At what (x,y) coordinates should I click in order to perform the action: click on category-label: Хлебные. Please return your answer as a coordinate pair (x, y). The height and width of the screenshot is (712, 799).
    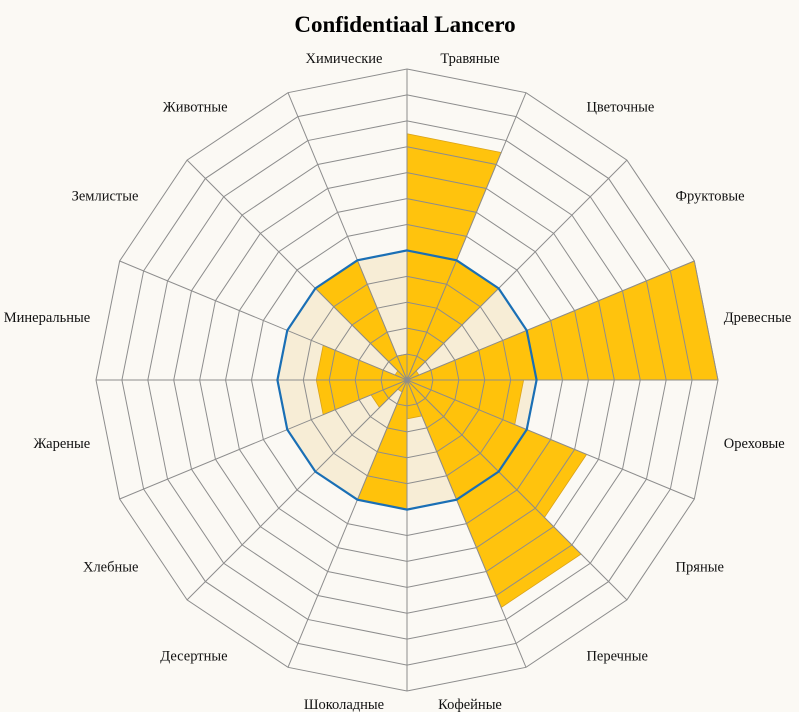
    Looking at the image, I should click on (110, 567).